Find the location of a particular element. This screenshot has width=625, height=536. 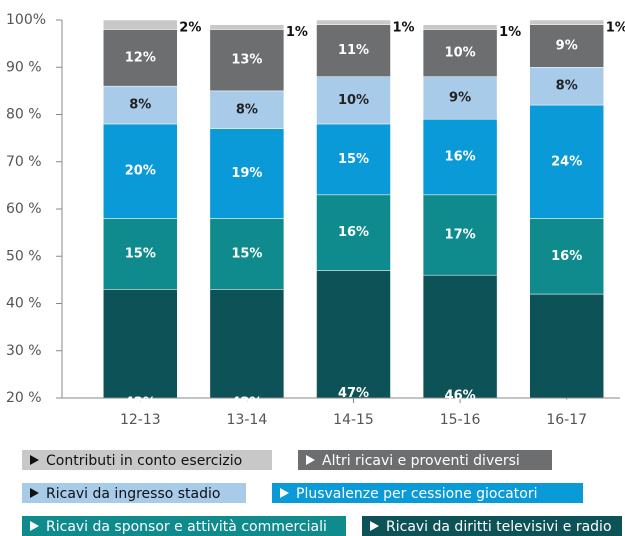

data-label: 20% is located at coordinates (140, 171).